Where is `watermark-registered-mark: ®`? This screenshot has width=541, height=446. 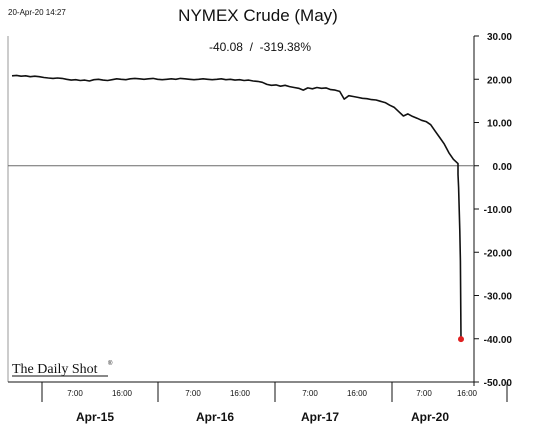 watermark-registered-mark: ® is located at coordinates (110, 363).